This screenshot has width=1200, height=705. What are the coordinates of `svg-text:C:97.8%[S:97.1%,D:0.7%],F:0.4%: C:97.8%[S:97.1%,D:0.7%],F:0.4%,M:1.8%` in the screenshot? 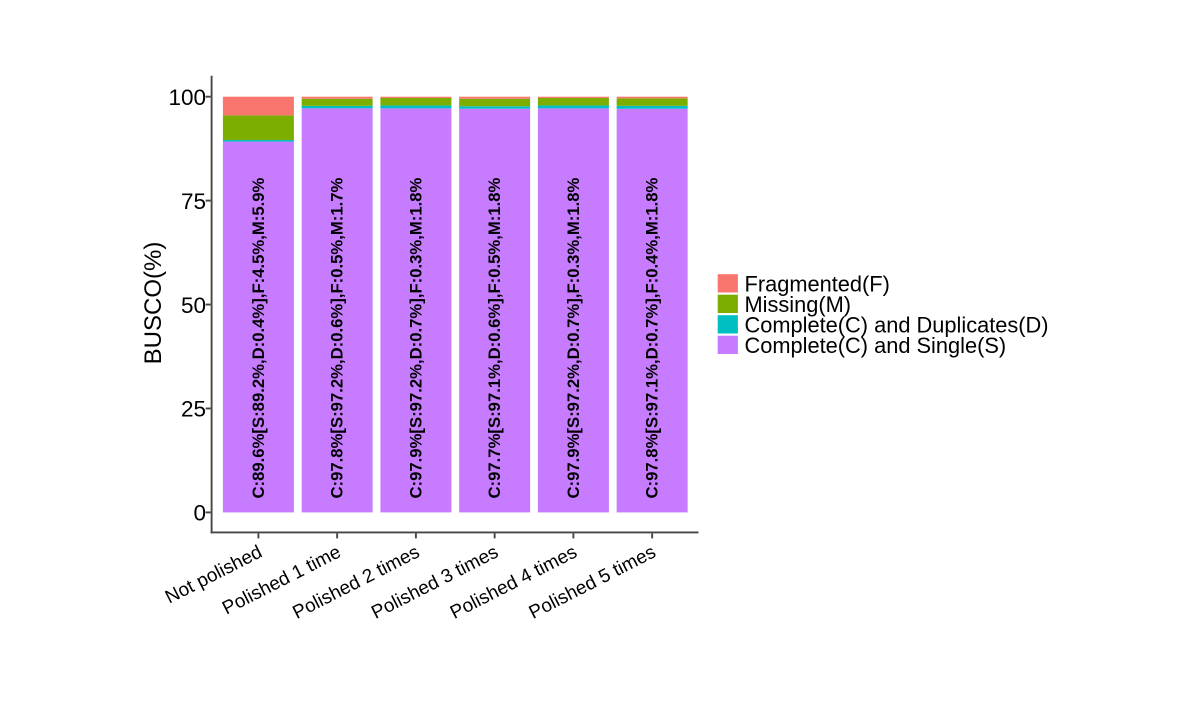 It's located at (652, 337).